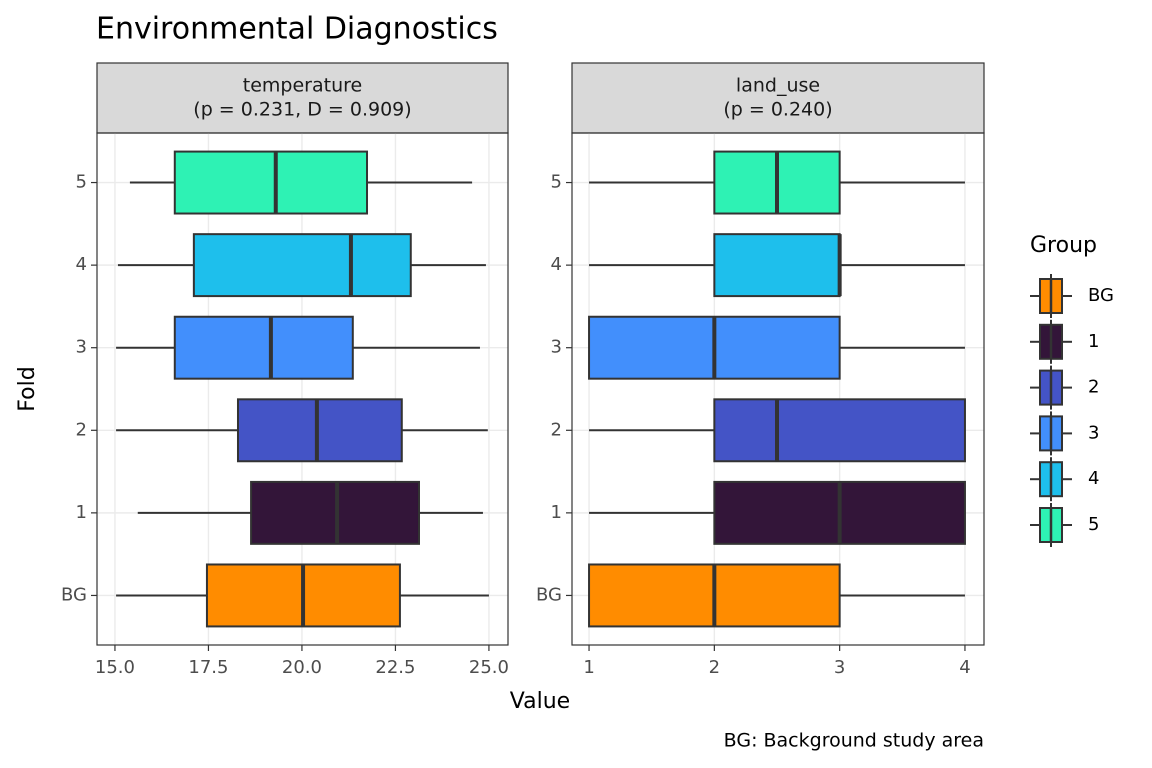  I want to click on strip-label: land_use, so click(778, 86).